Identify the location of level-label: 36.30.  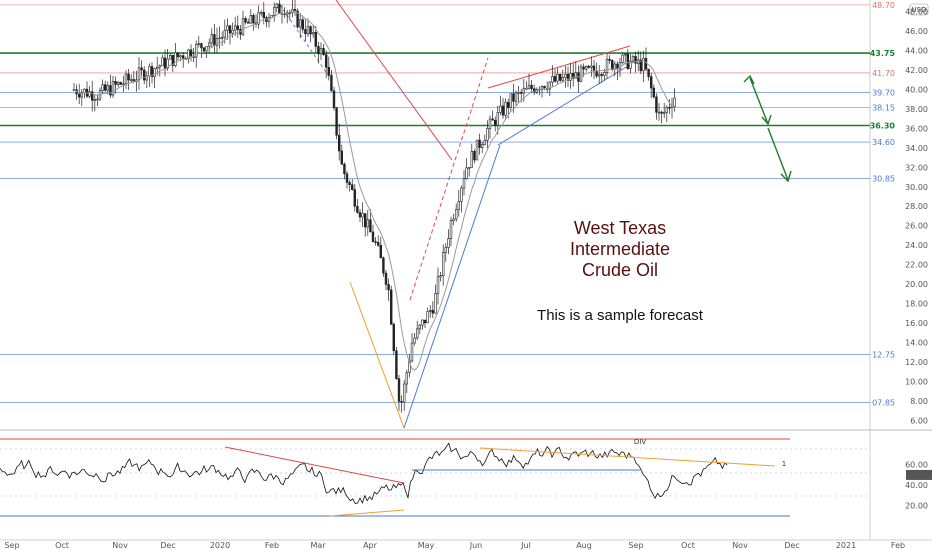
(883, 125).